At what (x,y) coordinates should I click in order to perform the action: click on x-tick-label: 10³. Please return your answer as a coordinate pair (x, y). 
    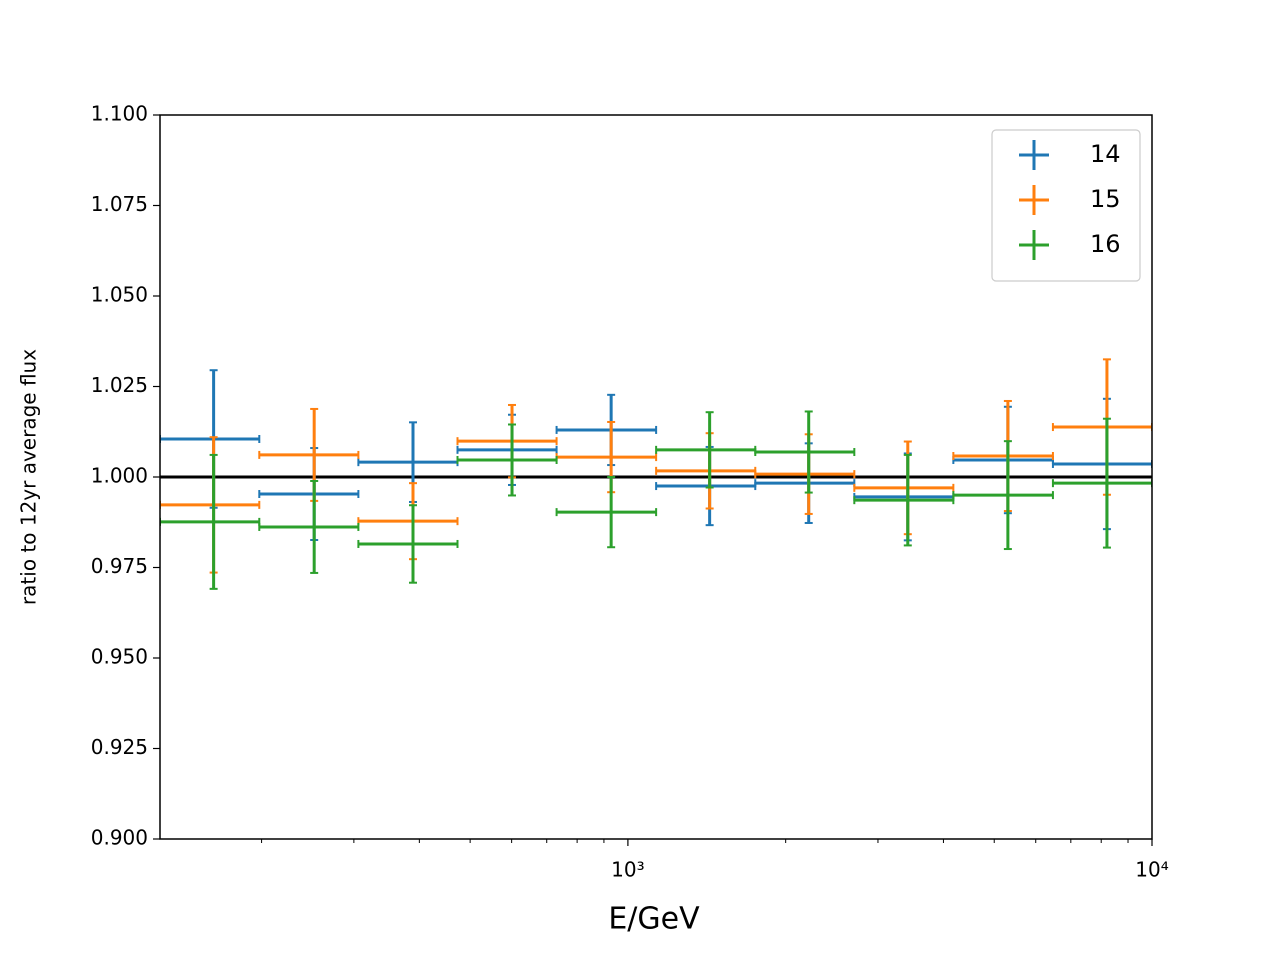
    Looking at the image, I should click on (627, 870).